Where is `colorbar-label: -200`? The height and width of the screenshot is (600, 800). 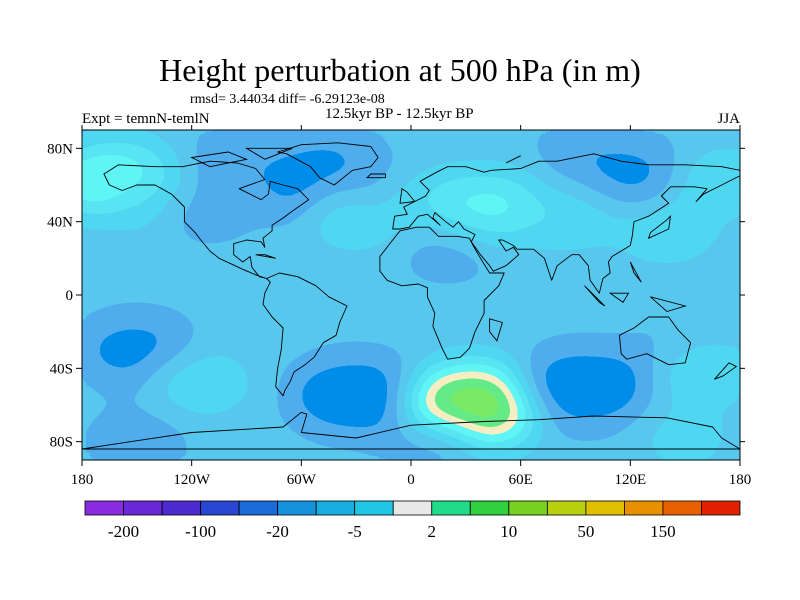
colorbar-label: -200 is located at coordinates (123, 531).